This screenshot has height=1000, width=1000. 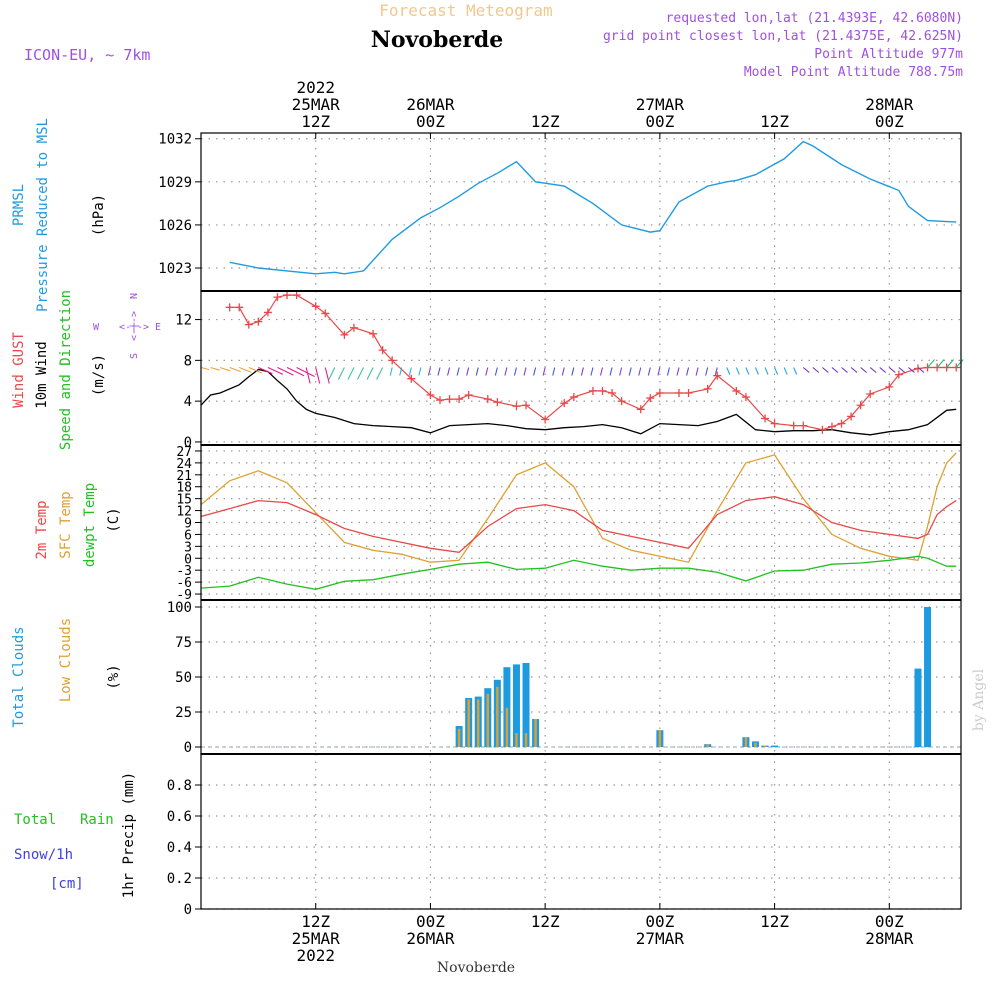 What do you see at coordinates (66, 660) in the screenshot?
I see `low-clouds-label: Low Clouds` at bounding box center [66, 660].